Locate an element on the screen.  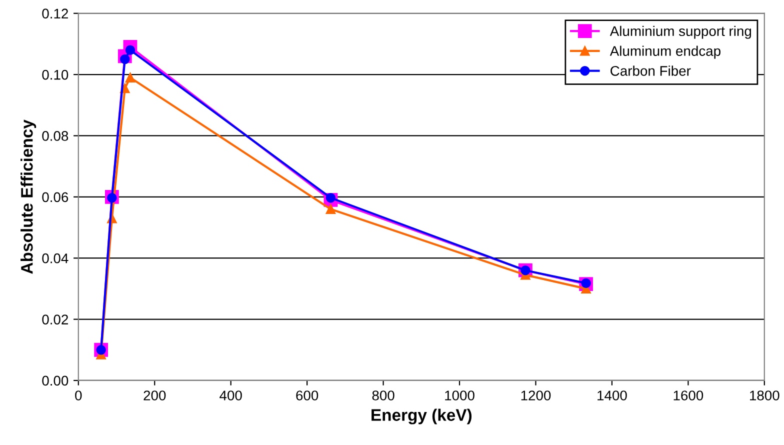
x-tick-label: 800 is located at coordinates (383, 395).